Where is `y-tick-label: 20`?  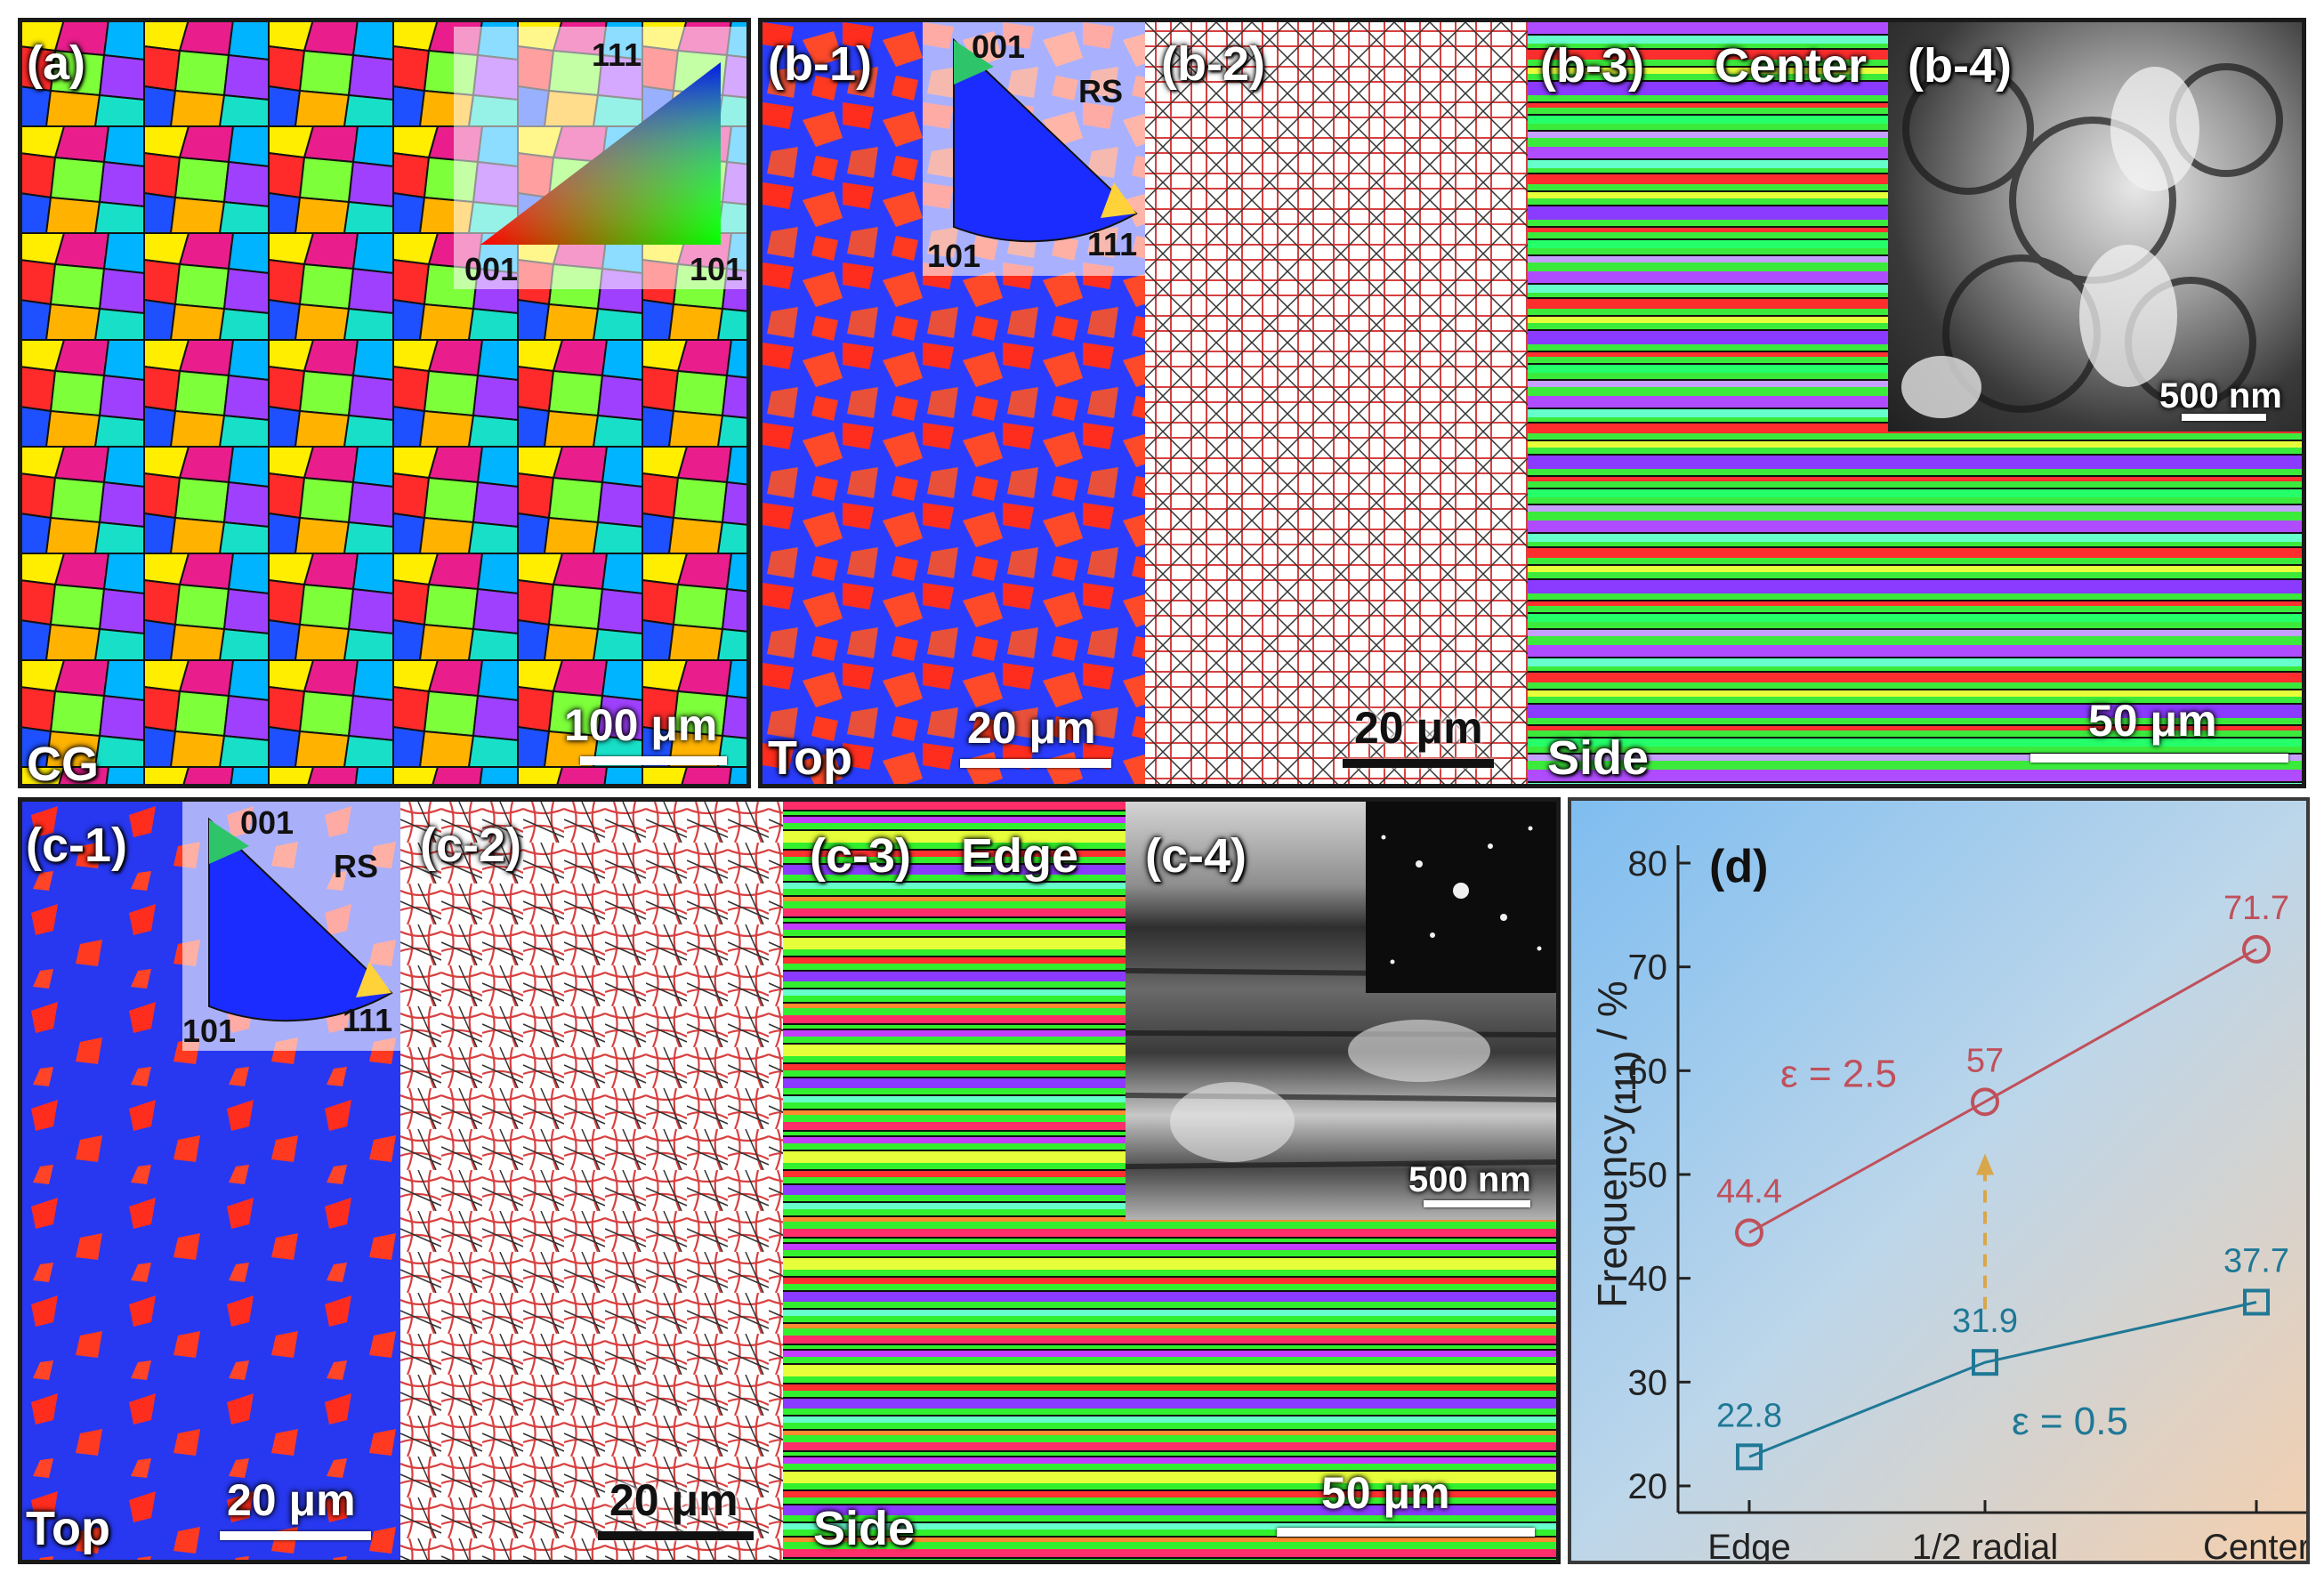 y-tick-label: 20 is located at coordinates (1648, 1486).